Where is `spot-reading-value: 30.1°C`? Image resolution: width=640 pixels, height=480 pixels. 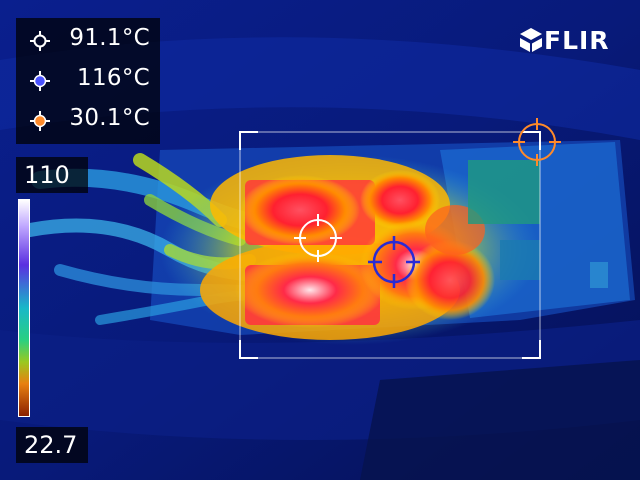 spot-reading-value: 30.1°C is located at coordinates (109, 118).